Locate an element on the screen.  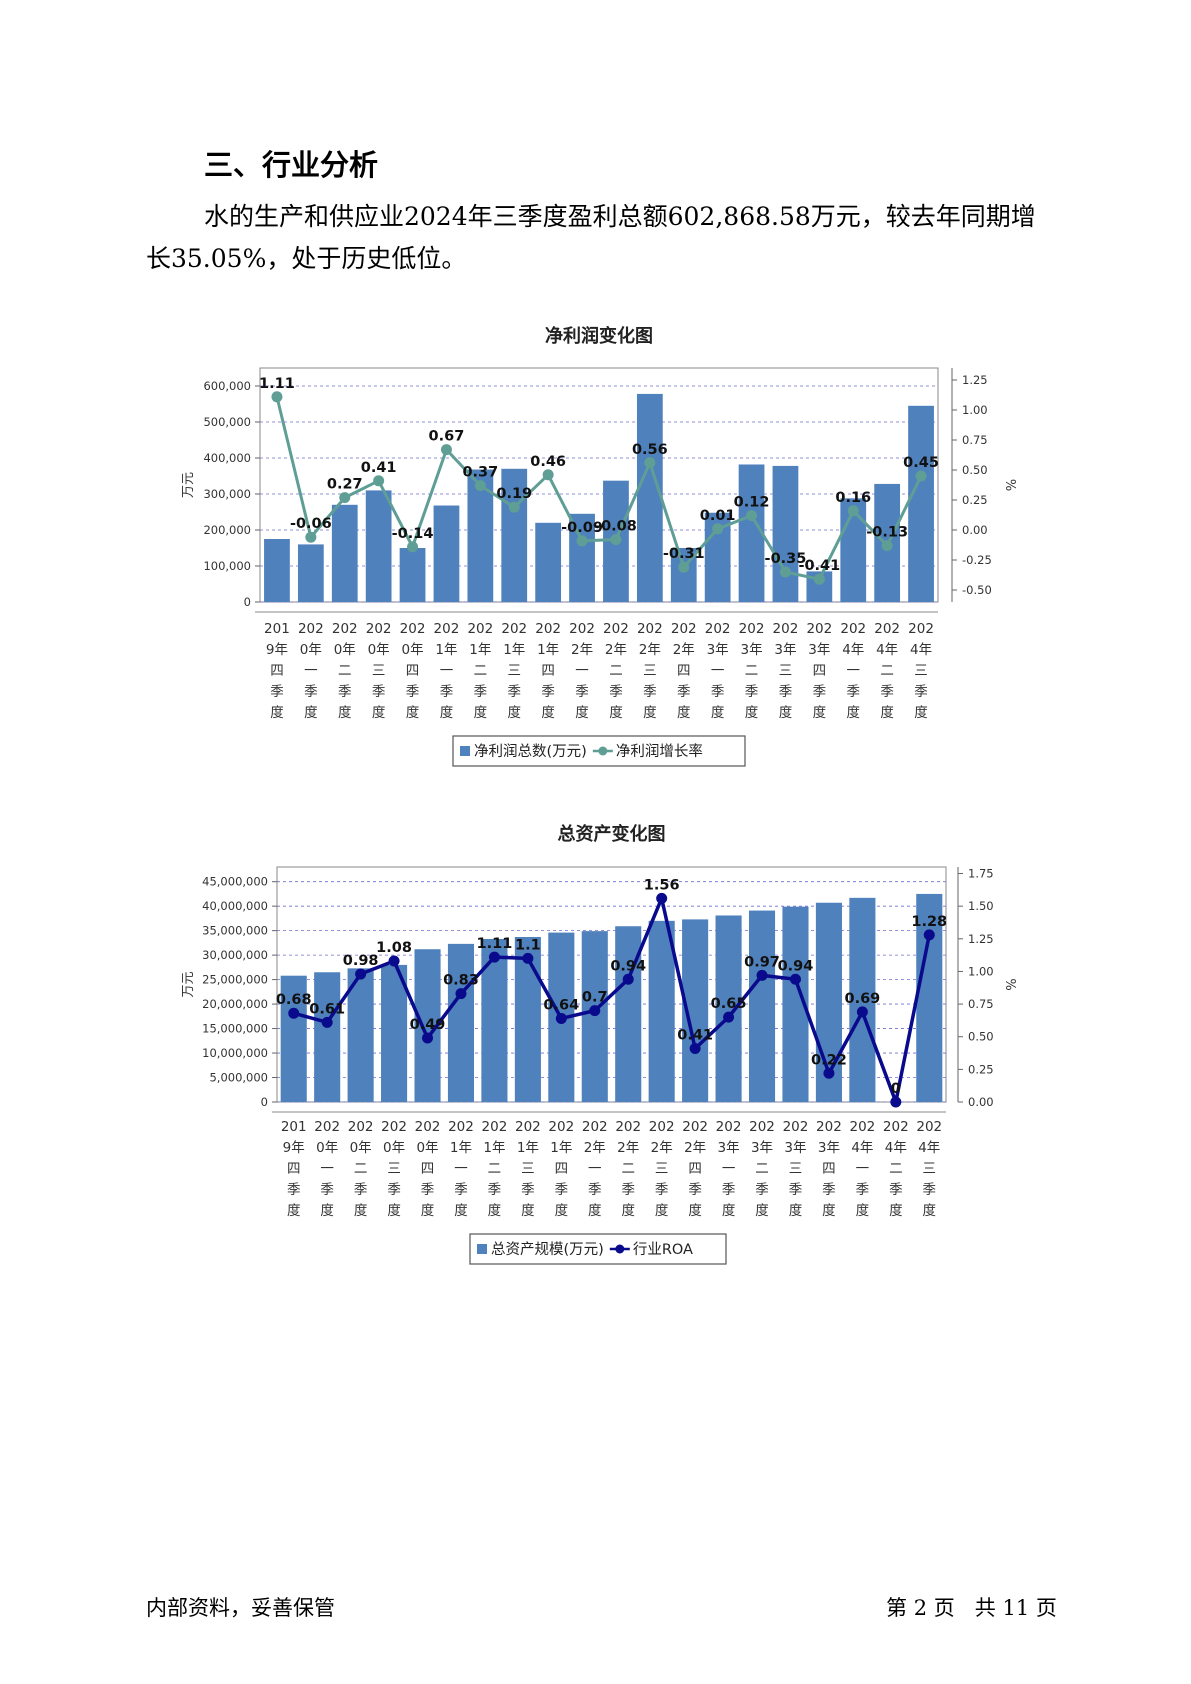
y2-tick-label: 1.75 is located at coordinates (981, 874).